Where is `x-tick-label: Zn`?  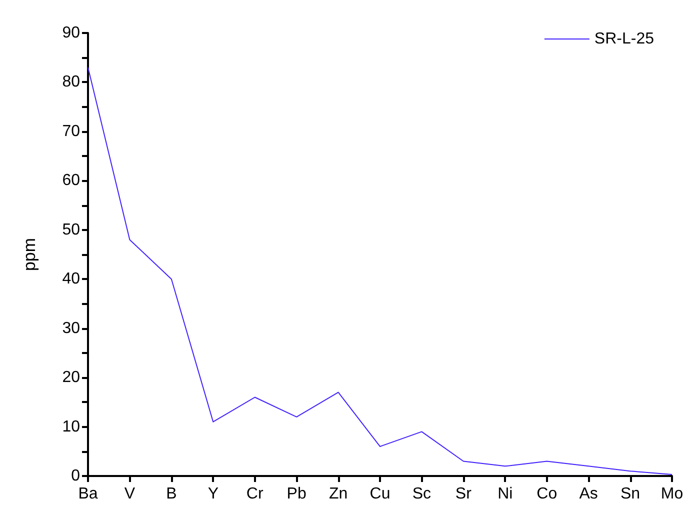 x-tick-label: Zn is located at coordinates (338, 494).